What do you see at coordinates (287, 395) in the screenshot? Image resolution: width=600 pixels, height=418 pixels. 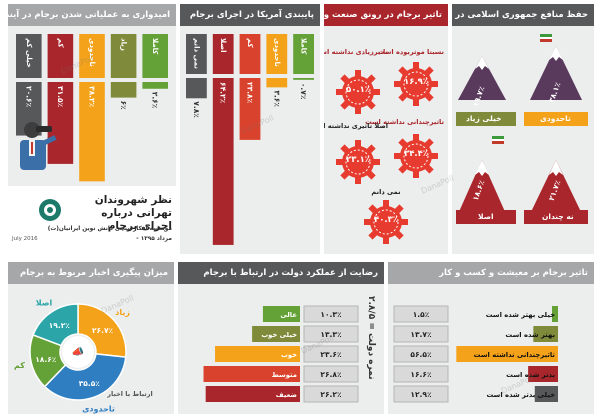 I see `category-label: ضعیف` at bounding box center [287, 395].